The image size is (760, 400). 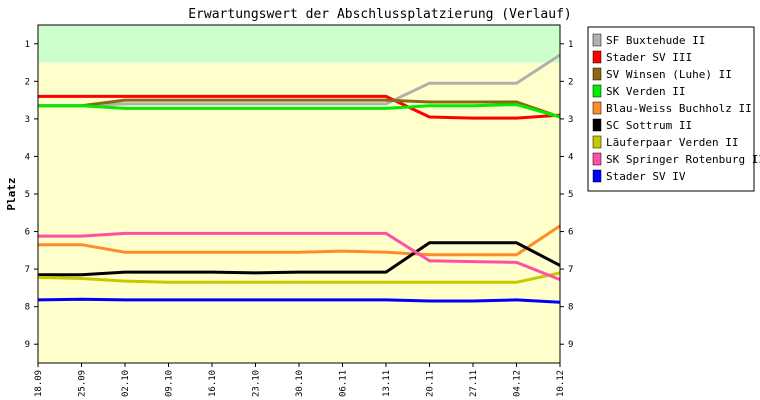 I want to click on y-tick-label-left: 2, so click(x=27, y=82).